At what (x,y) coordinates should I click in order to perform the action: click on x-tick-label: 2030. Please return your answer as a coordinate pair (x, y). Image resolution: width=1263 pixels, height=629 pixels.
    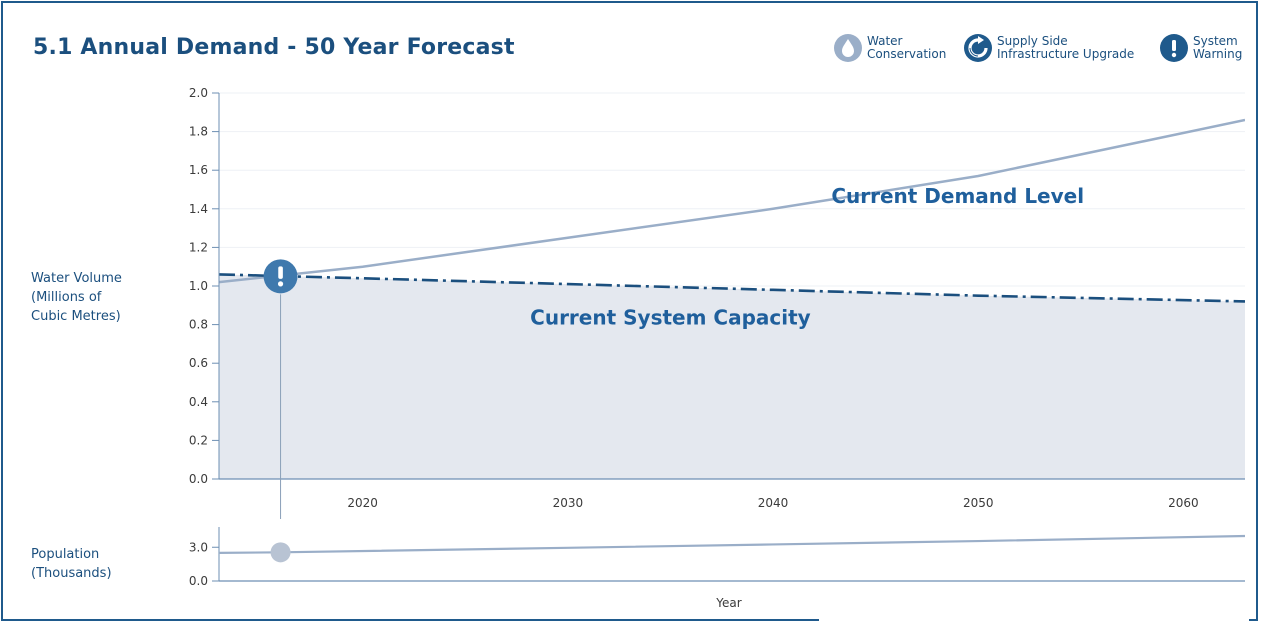
    Looking at the image, I should click on (568, 503).